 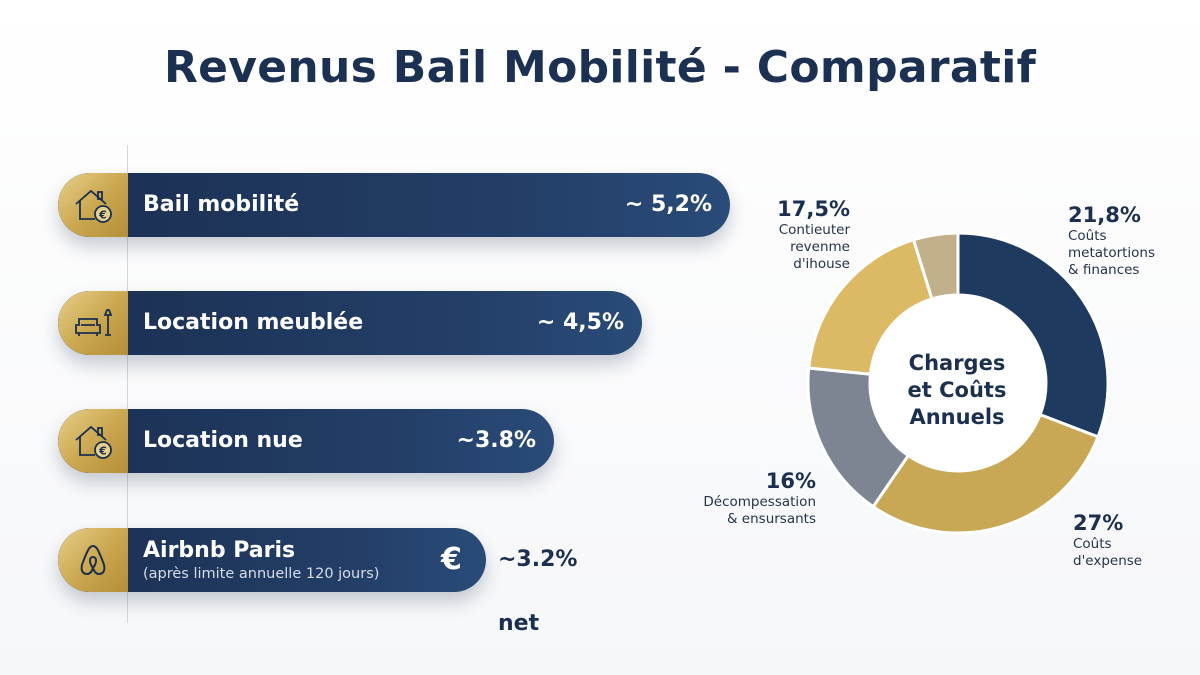 I want to click on slice-label-couts-expense: 27% Coûts d'expense, so click(x=1107, y=540).